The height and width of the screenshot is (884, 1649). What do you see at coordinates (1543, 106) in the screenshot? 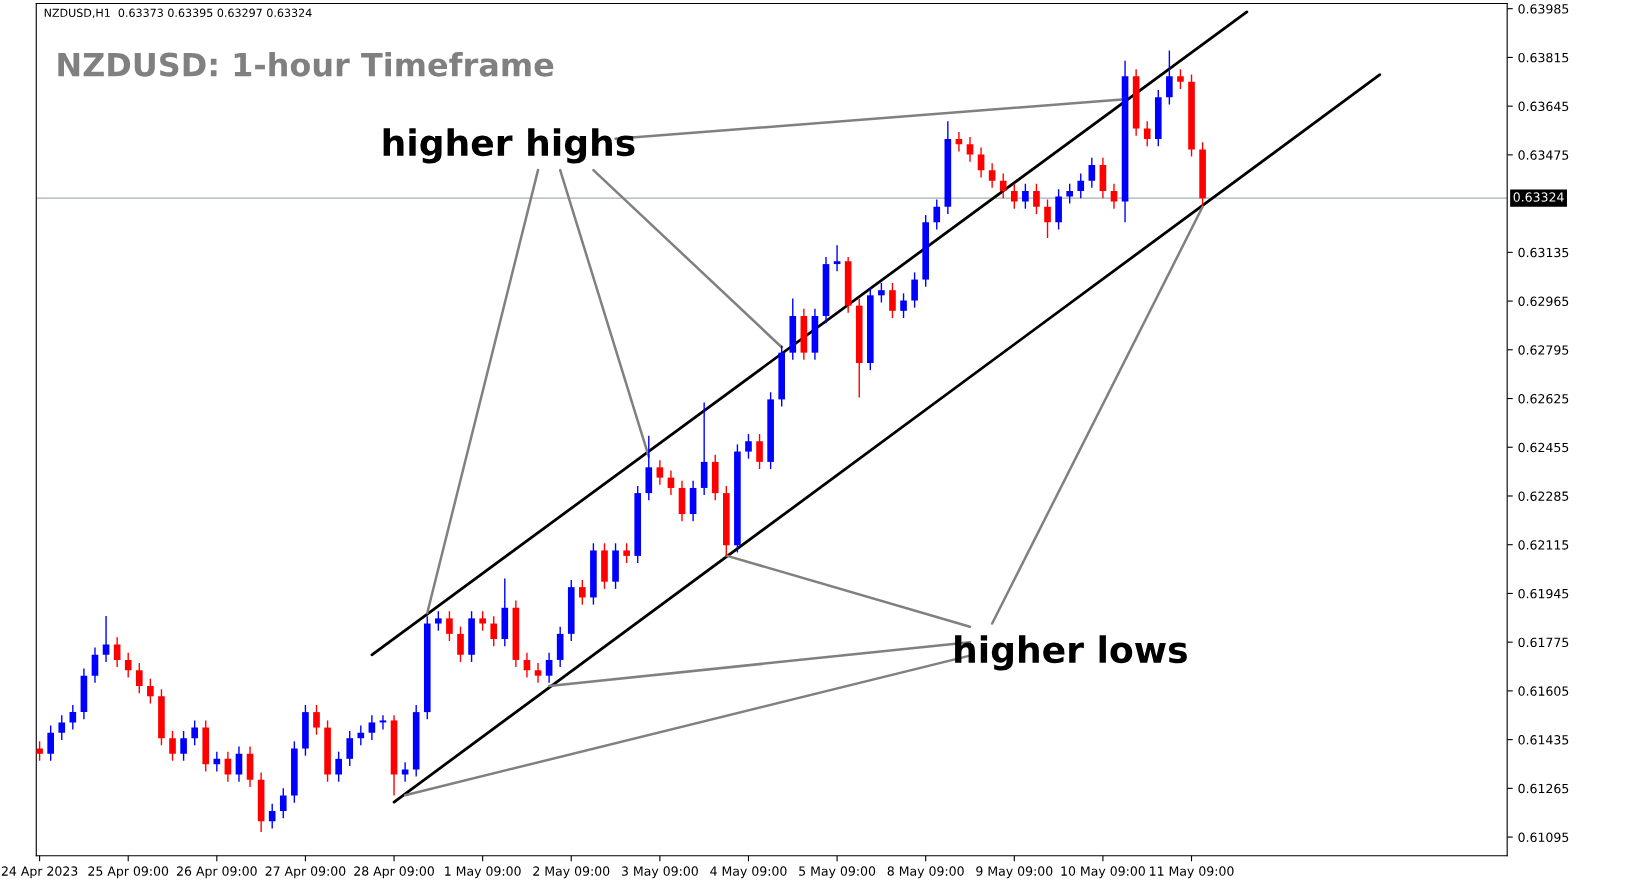
I see `y-tick-label: 0.63645` at bounding box center [1543, 106].